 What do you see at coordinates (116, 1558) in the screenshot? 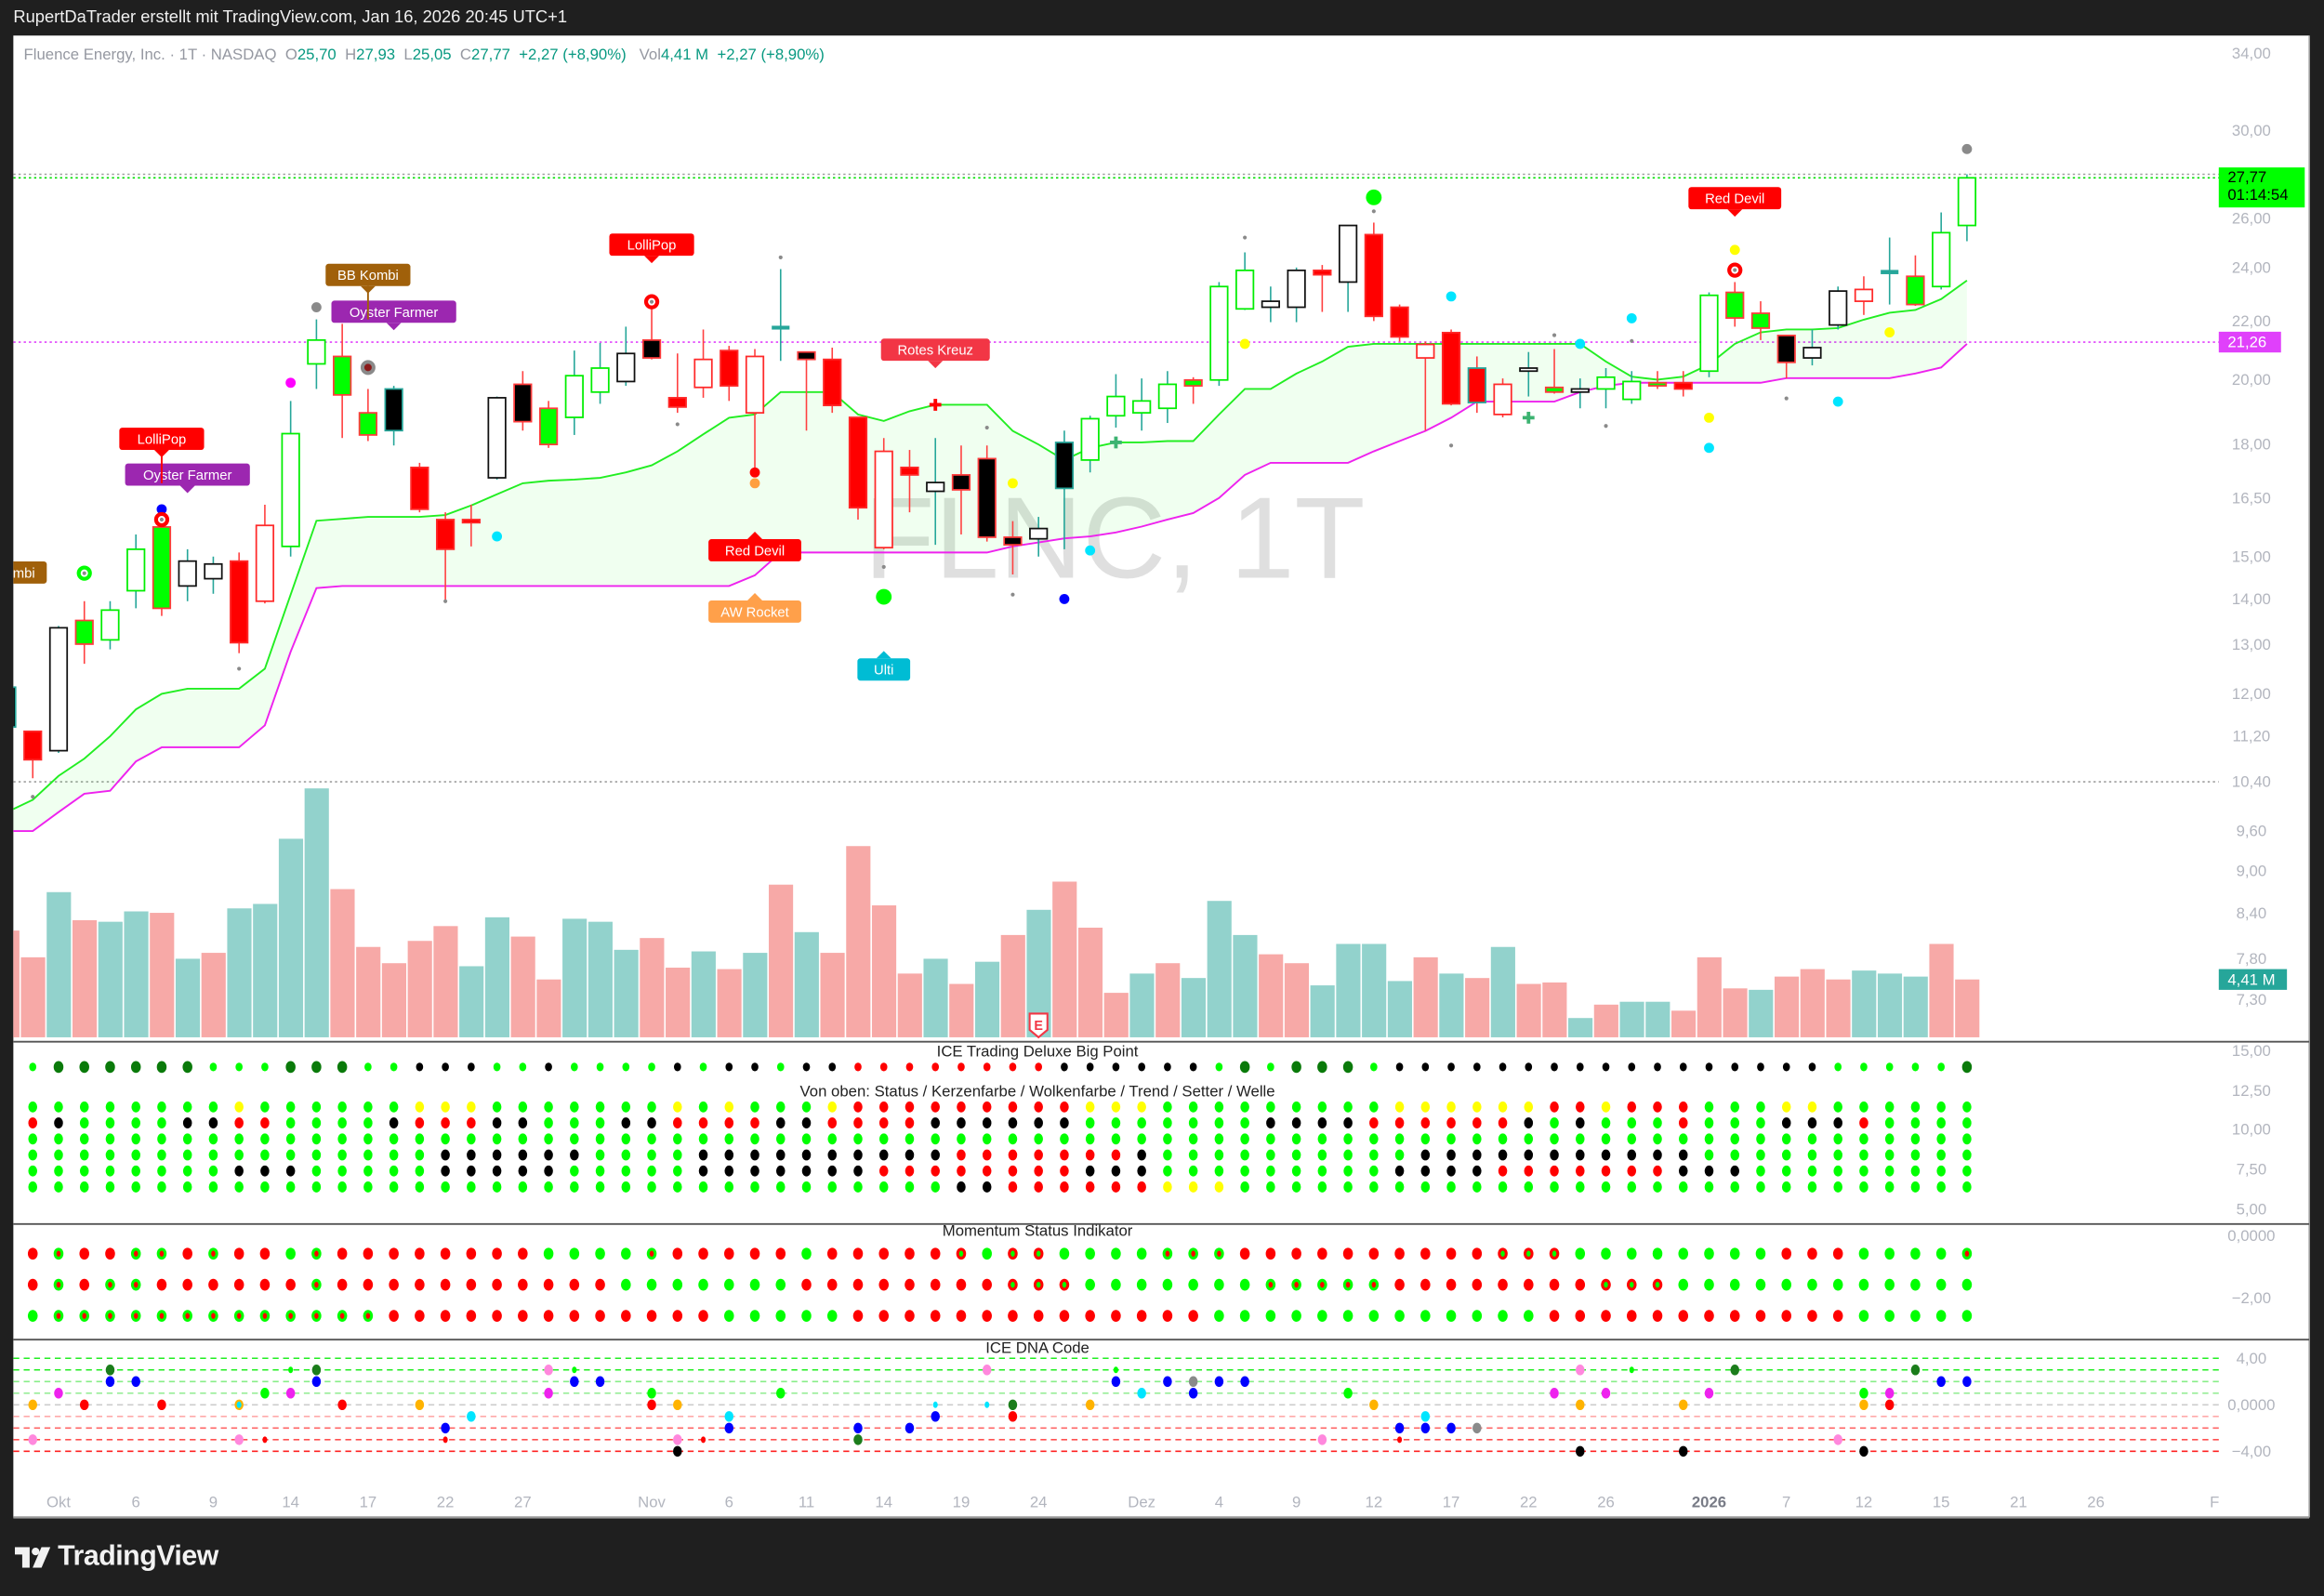
I see `tradingview-logo: TradingView` at bounding box center [116, 1558].